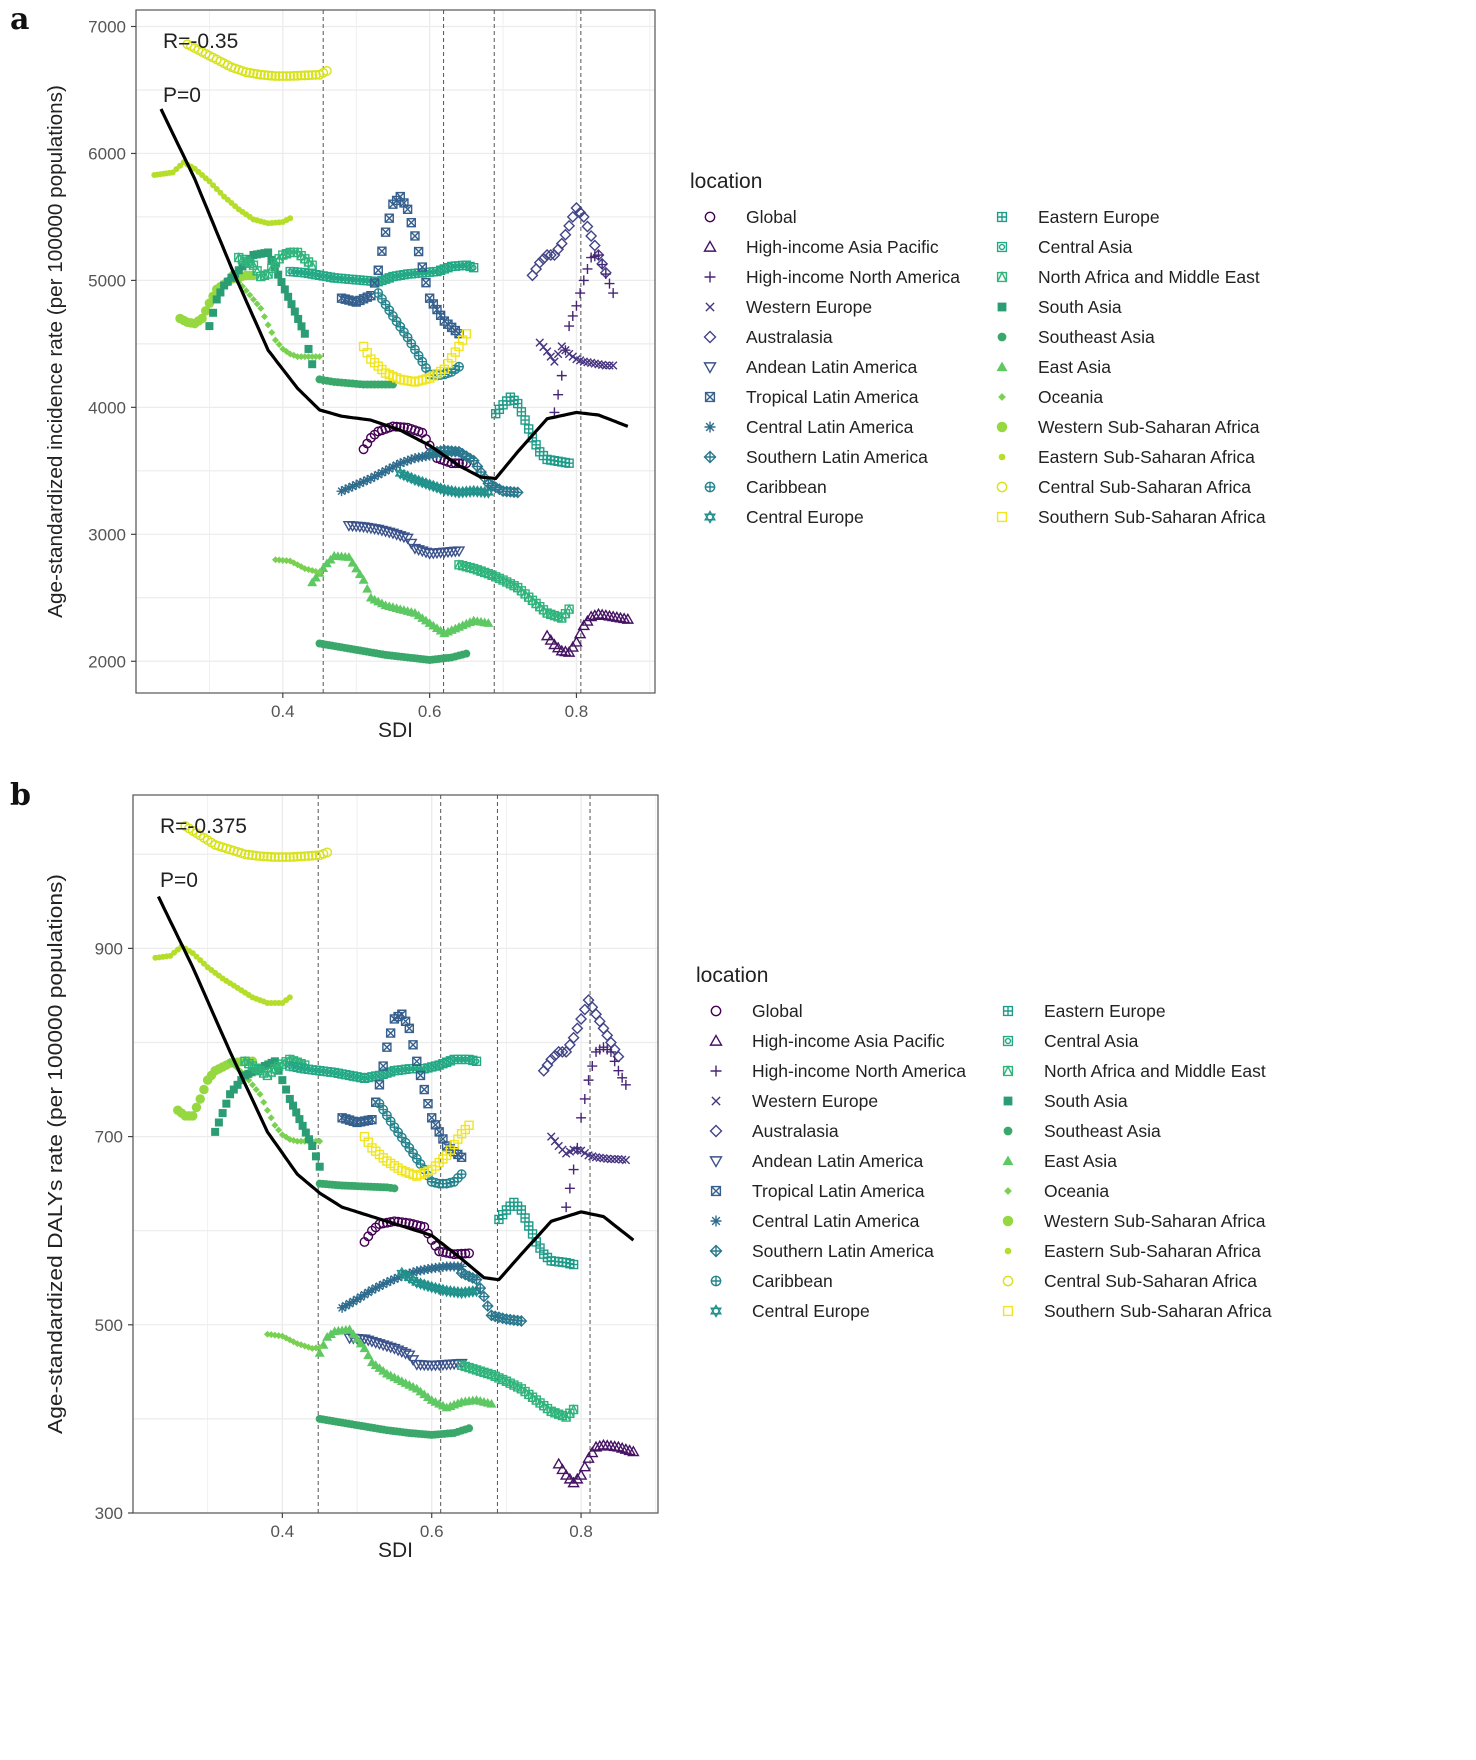 This screenshot has height=1760, width=1476. Describe the element at coordinates (107, 661) in the screenshot. I see `y-tick-label: 2000` at that location.